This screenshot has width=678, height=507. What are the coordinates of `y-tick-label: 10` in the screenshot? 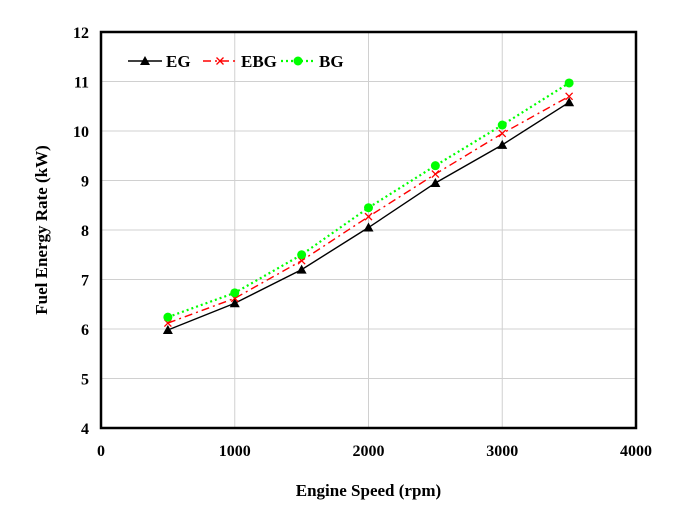 It's located at (81, 132).